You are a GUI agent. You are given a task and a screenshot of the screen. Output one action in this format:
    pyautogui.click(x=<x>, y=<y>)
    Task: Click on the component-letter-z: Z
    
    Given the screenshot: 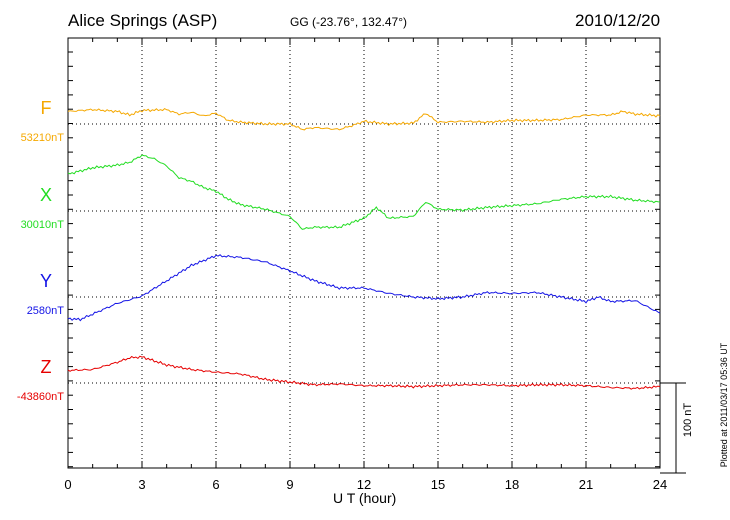 What is the action you would take?
    pyautogui.click(x=46, y=367)
    